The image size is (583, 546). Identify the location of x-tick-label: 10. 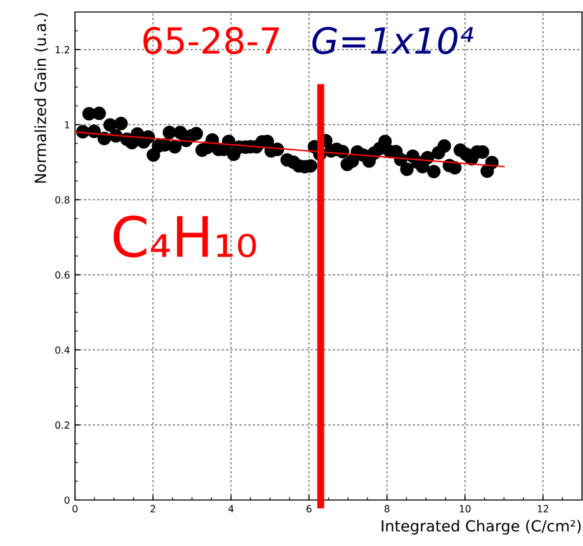
(465, 508).